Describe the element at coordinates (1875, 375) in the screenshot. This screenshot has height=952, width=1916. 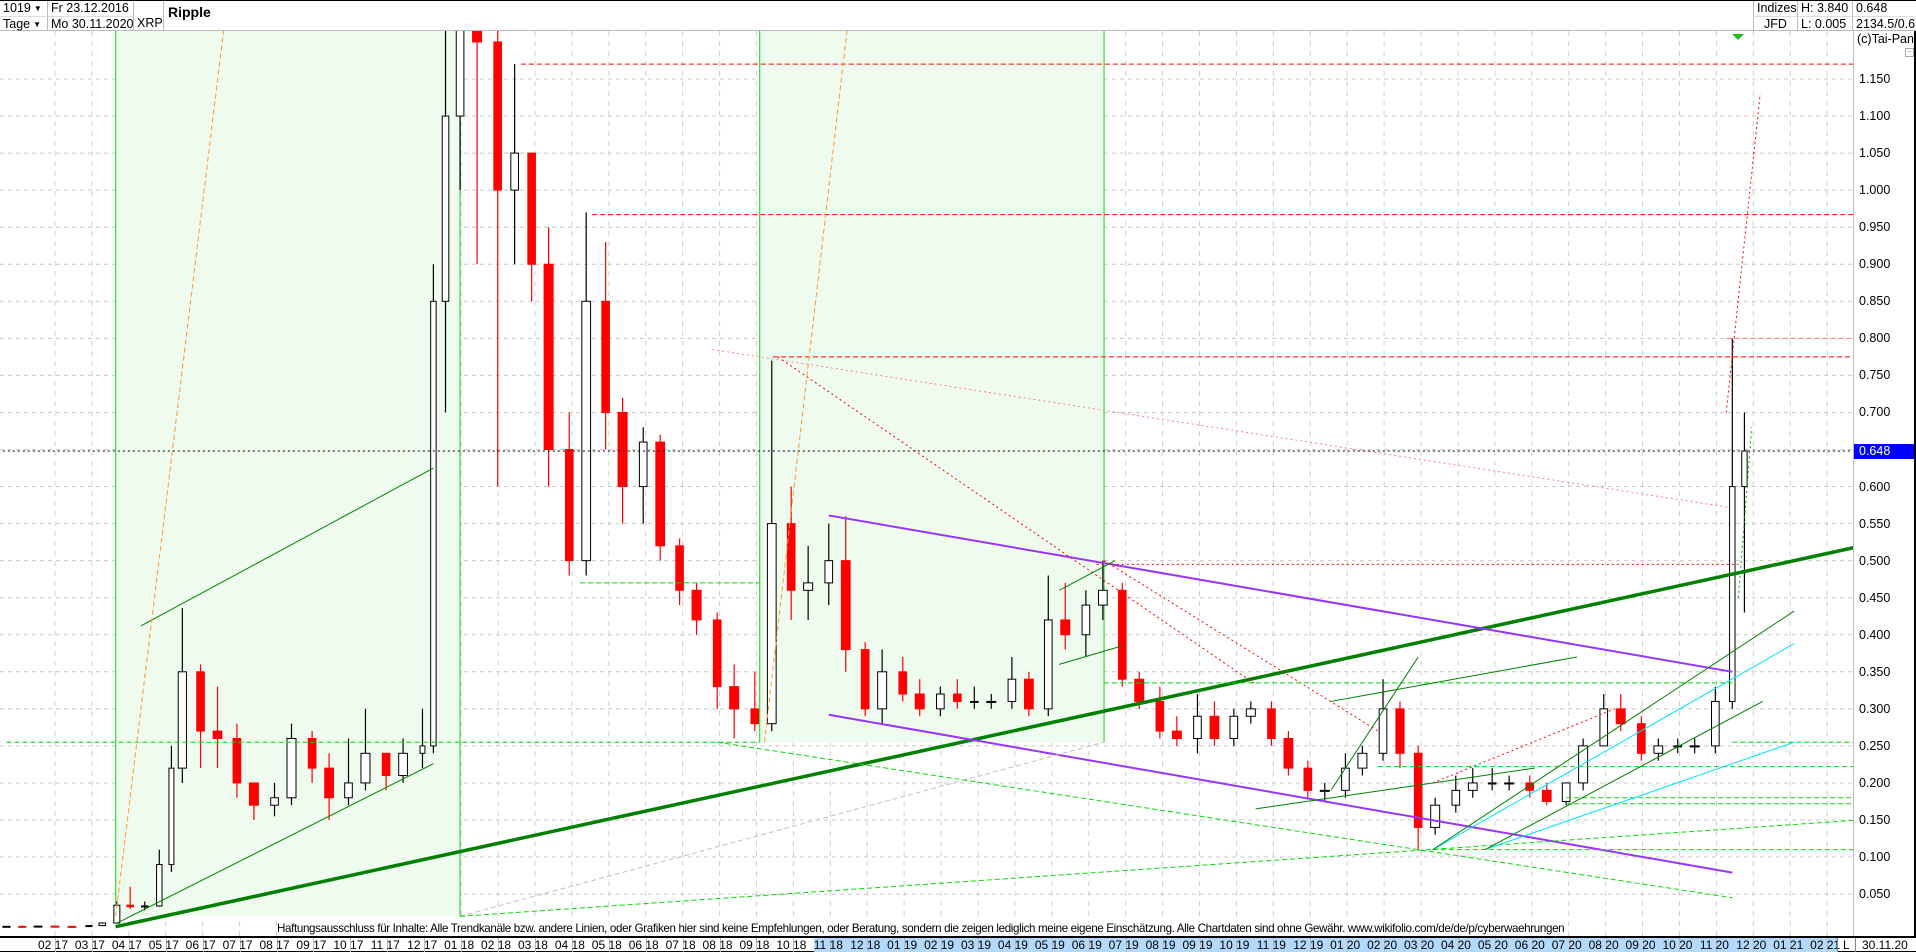
I see `y-tick-label: 0.750` at that location.